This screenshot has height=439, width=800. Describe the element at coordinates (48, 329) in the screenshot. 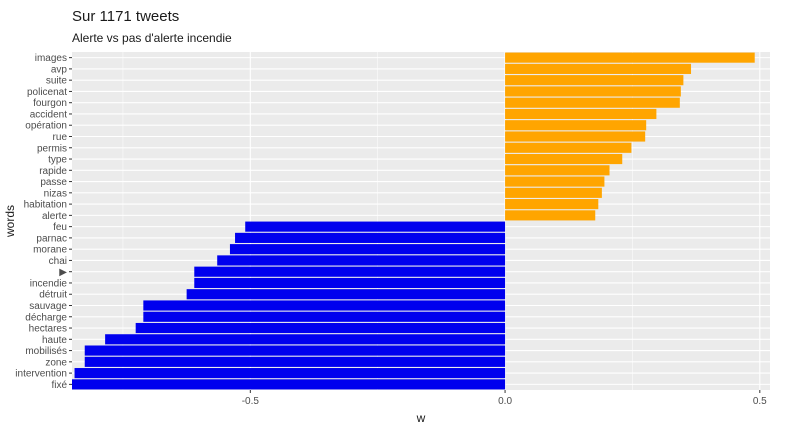

I see `y-tick-label: hectares` at that location.